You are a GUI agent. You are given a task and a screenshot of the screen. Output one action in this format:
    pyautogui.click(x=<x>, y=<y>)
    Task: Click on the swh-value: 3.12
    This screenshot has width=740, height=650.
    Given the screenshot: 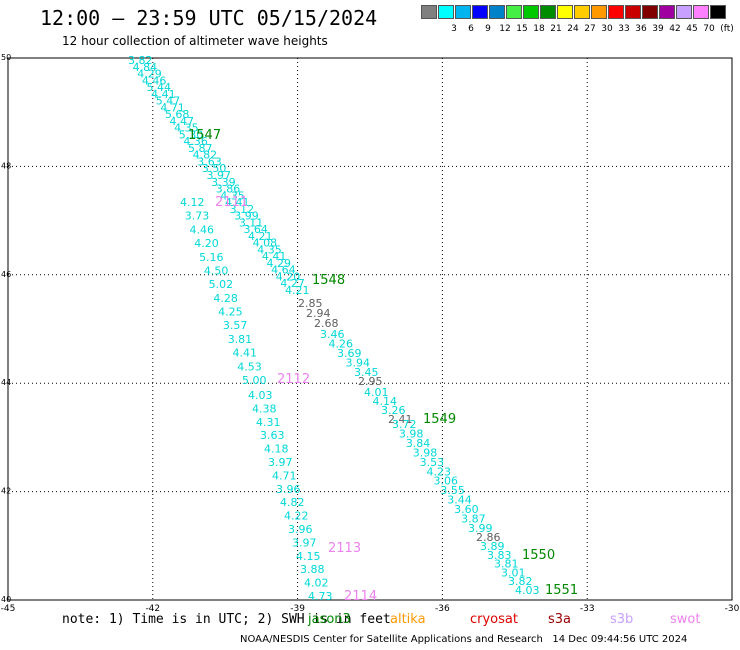 What is the action you would take?
    pyautogui.click(x=242, y=209)
    